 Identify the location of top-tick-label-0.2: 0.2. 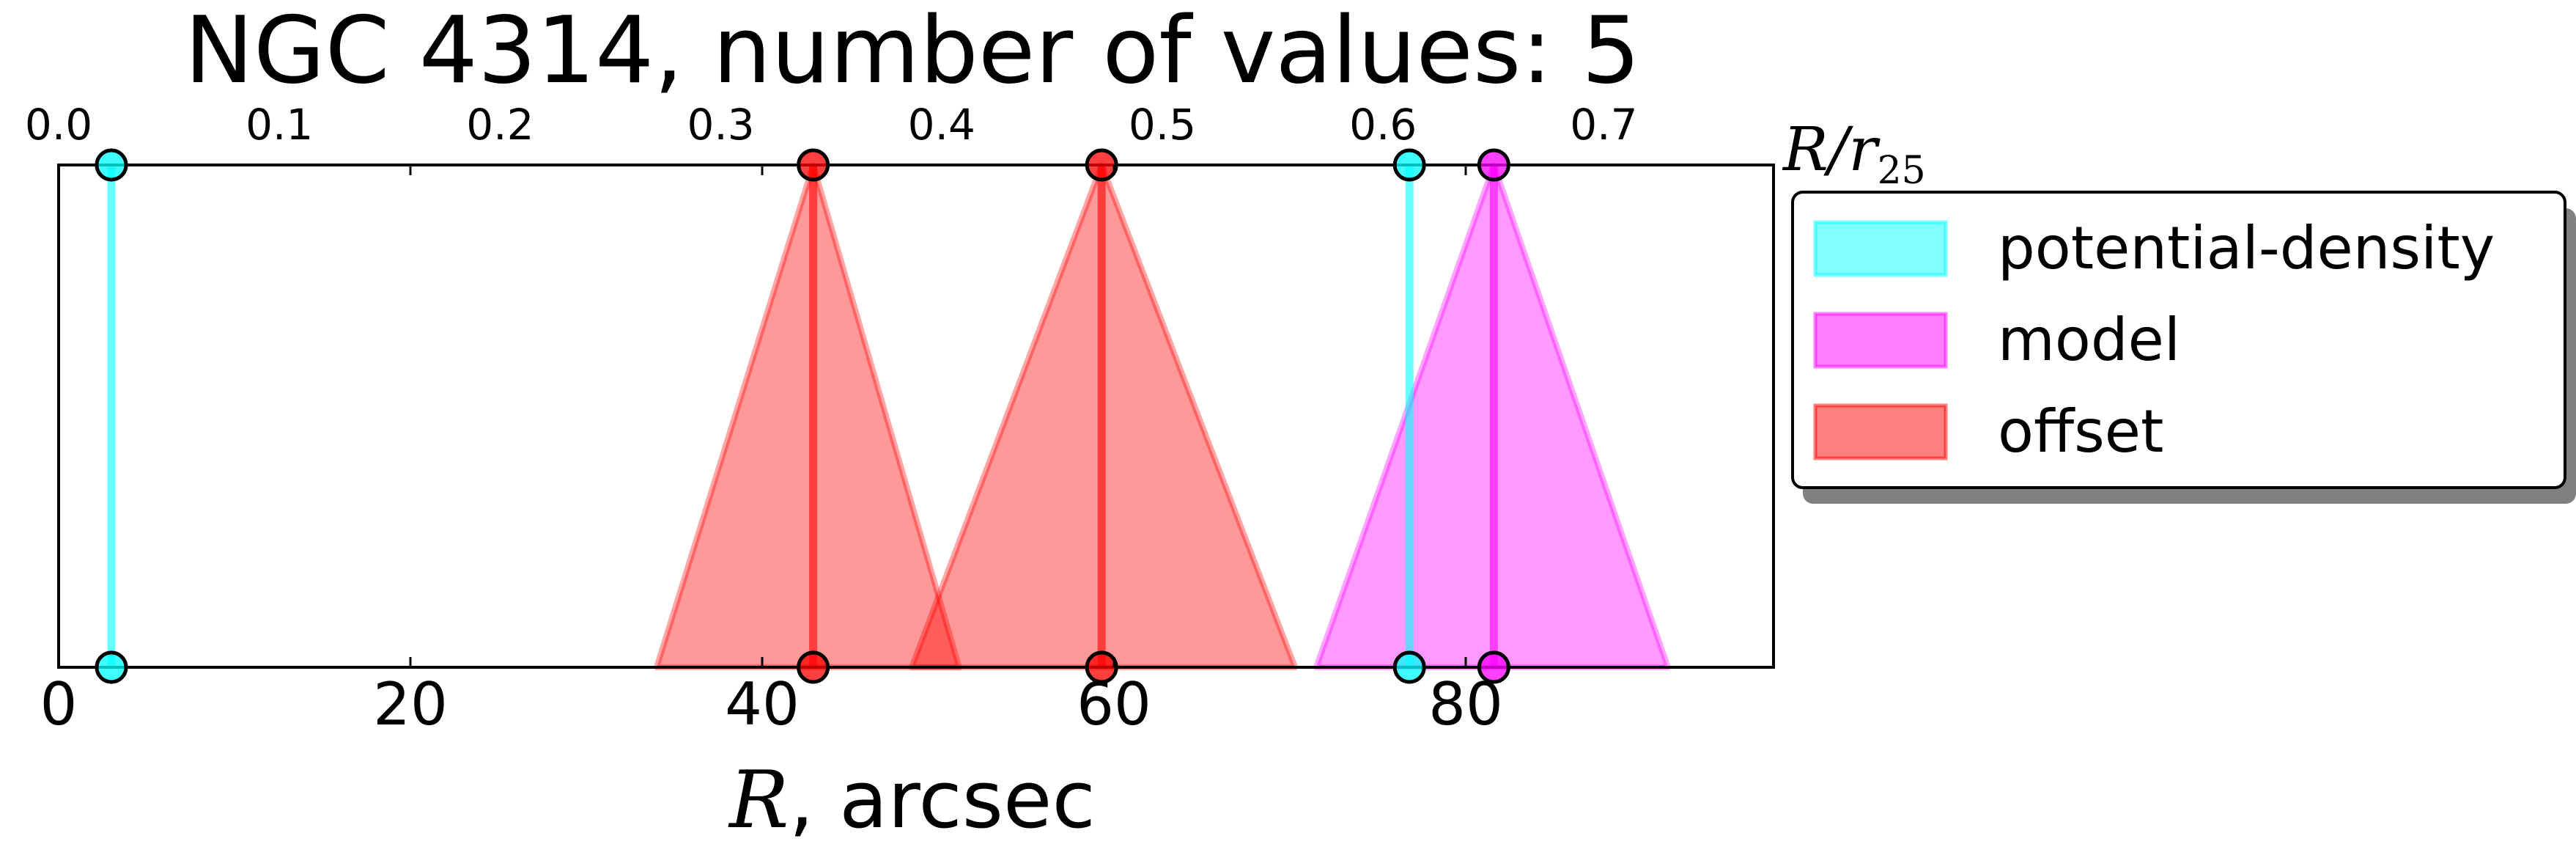
(500, 125).